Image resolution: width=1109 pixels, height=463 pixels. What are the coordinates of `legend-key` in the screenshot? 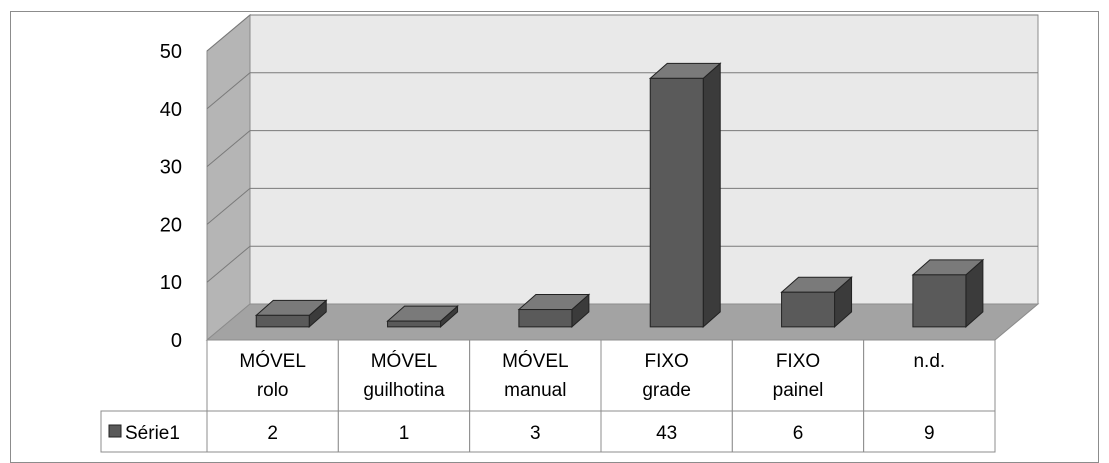 It's located at (115, 431).